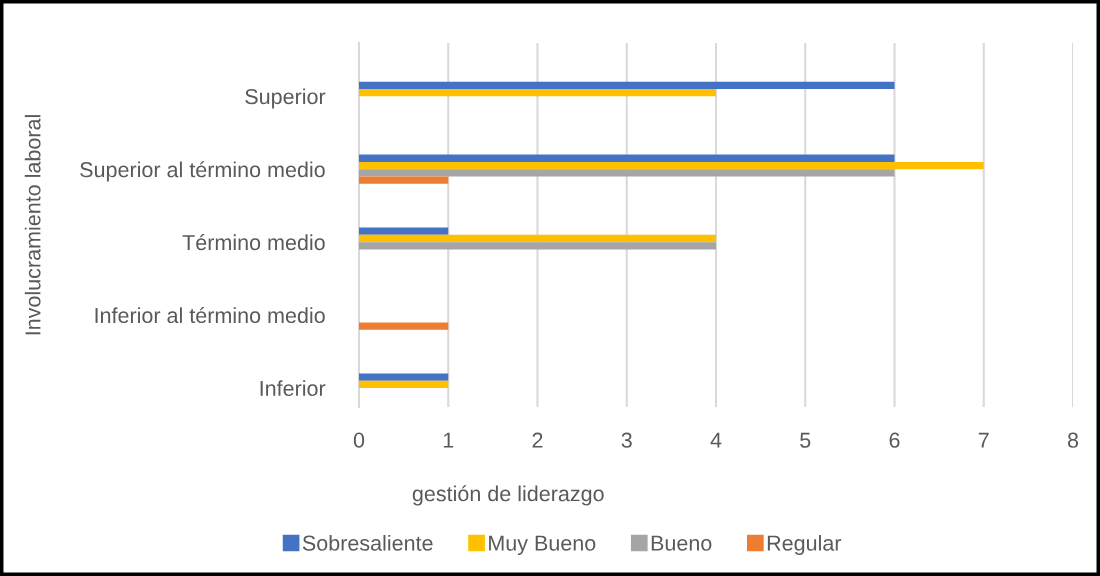 Image resolution: width=1100 pixels, height=576 pixels. What do you see at coordinates (805, 440) in the screenshot?
I see `x-tick-label: 5` at bounding box center [805, 440].